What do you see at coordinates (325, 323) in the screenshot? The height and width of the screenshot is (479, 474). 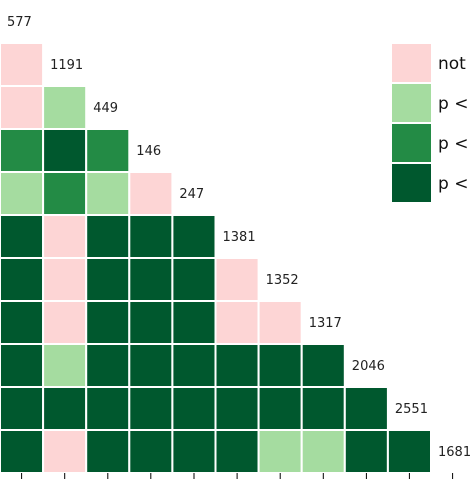 I see `diagonal-count-label: 1317` at bounding box center [325, 323].